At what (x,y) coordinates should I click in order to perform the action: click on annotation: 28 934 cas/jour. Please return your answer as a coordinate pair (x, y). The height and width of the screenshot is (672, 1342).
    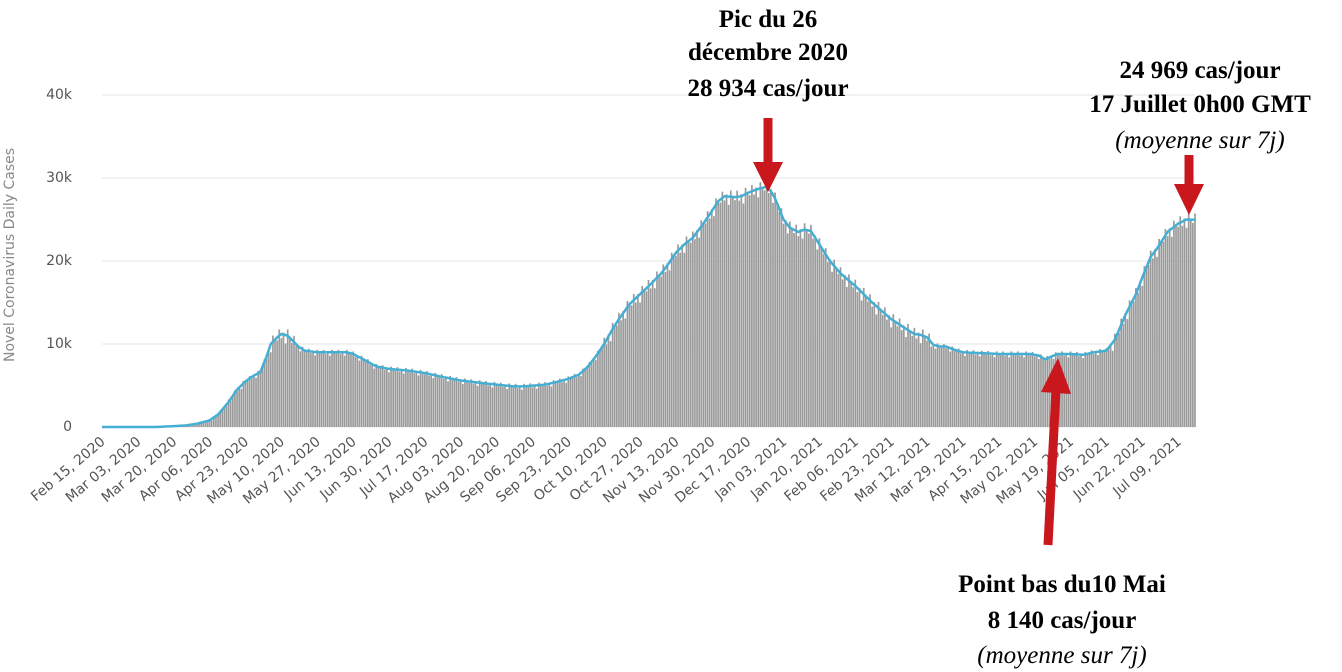
    Looking at the image, I should click on (767, 88).